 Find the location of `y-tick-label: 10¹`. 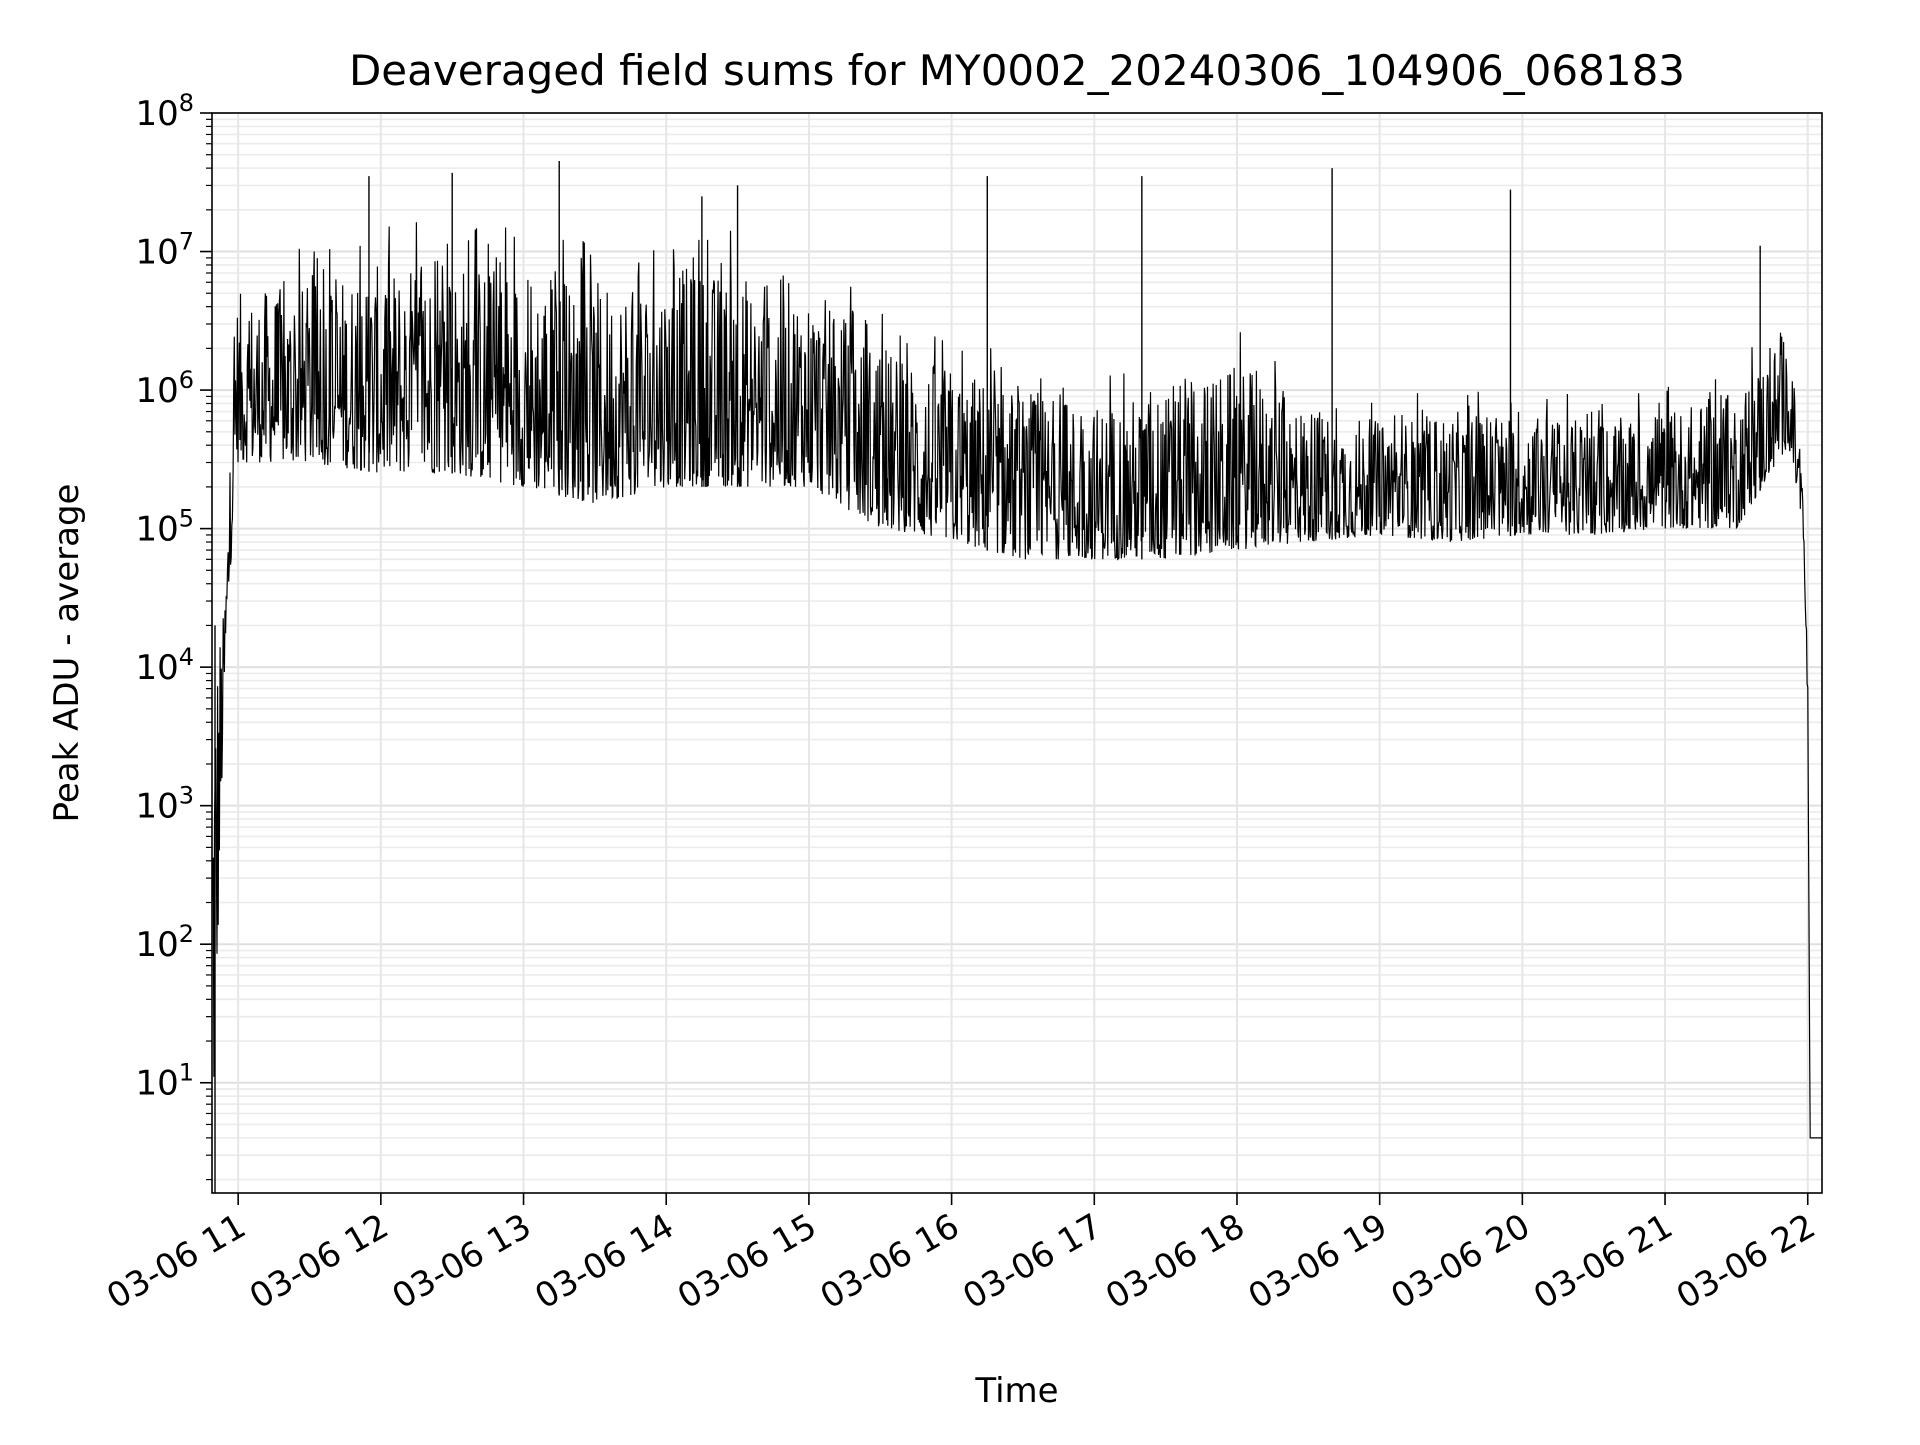

y-tick-label: 10¹ is located at coordinates (164, 1081).